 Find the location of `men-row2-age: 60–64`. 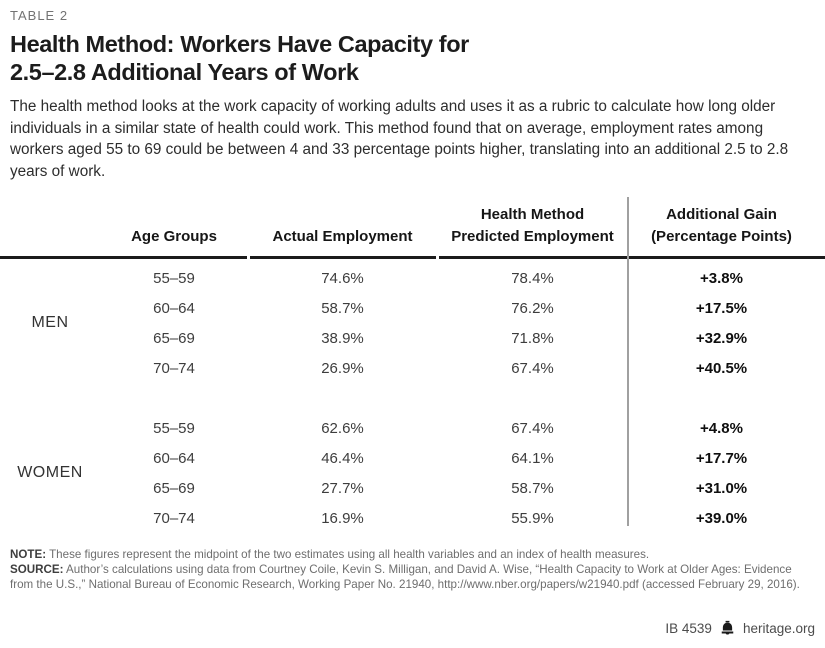

men-row2-age: 60–64 is located at coordinates (174, 308).